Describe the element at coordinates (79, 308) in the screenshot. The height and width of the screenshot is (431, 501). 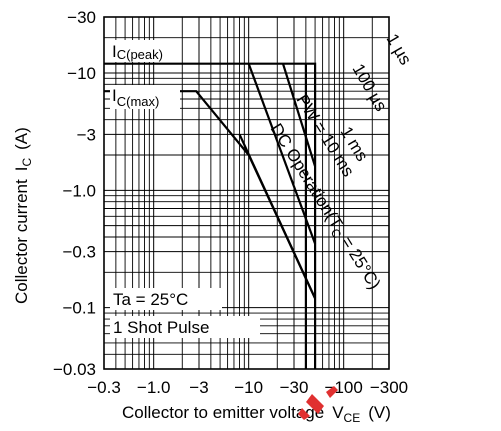
I see `y-tick-label-1: −0.1` at that location.